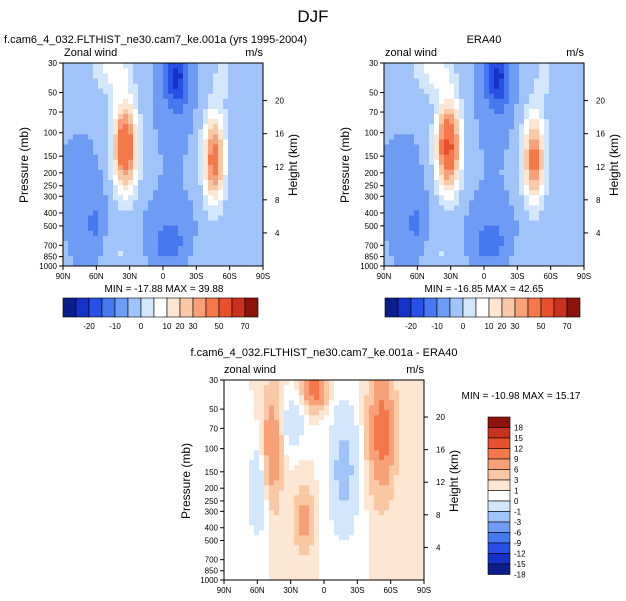 The height and width of the screenshot is (601, 626). Describe the element at coordinates (440, 450) in the screenshot. I see `y-right-tick-label: 16` at that location.